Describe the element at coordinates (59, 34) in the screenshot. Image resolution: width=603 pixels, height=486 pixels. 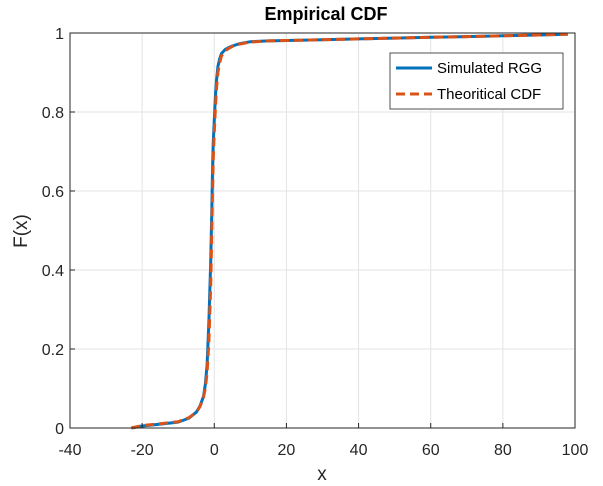
I see `y-tick-label: 1` at that location.